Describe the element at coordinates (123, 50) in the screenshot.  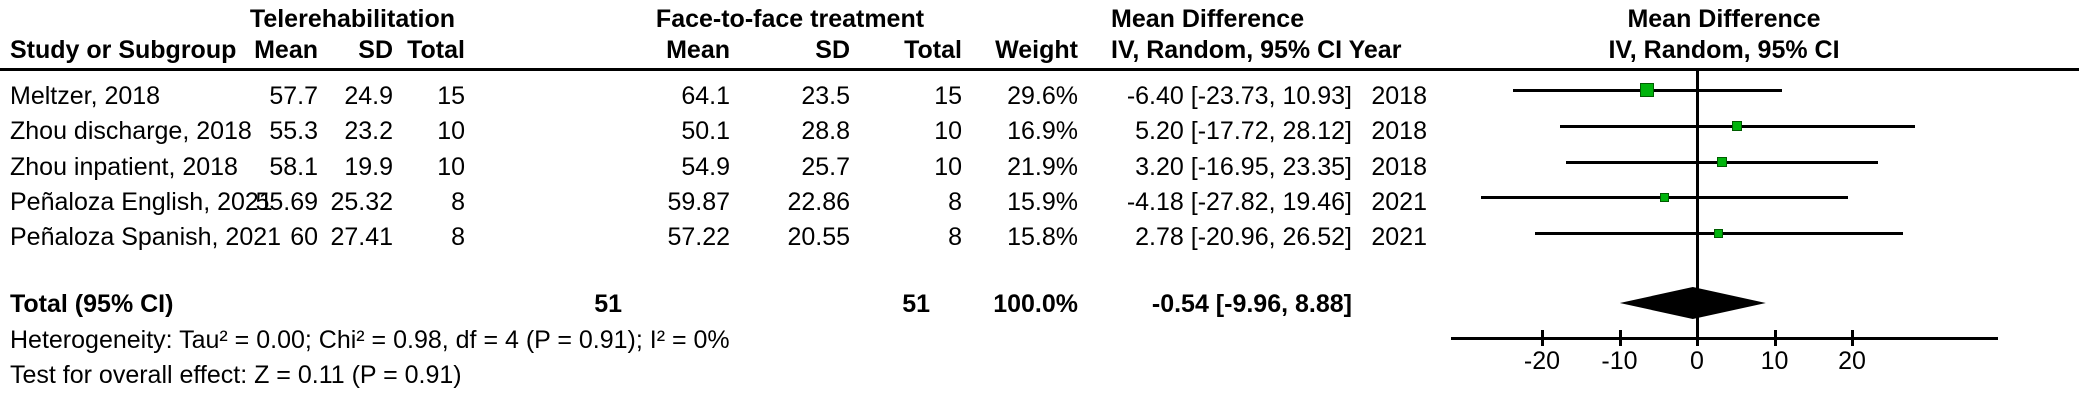
I see `column-header-study: Study or Subgroup` at that location.